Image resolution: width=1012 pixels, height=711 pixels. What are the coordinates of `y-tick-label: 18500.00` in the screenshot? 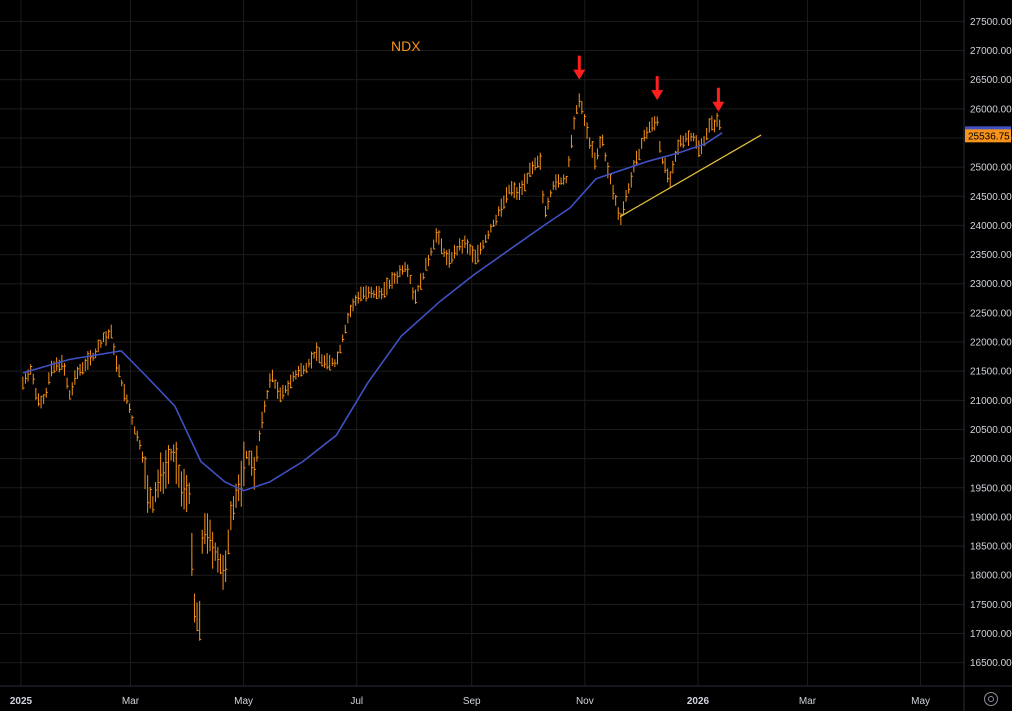 It's located at (991, 547).